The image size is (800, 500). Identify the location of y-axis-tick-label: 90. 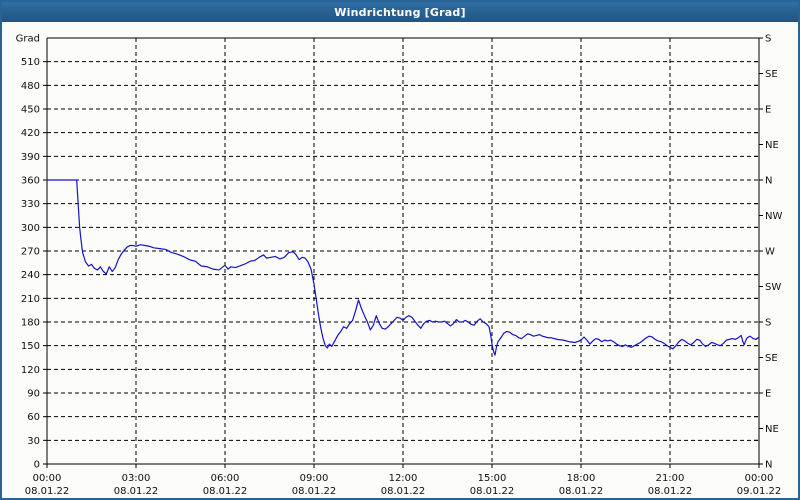
(33, 394).